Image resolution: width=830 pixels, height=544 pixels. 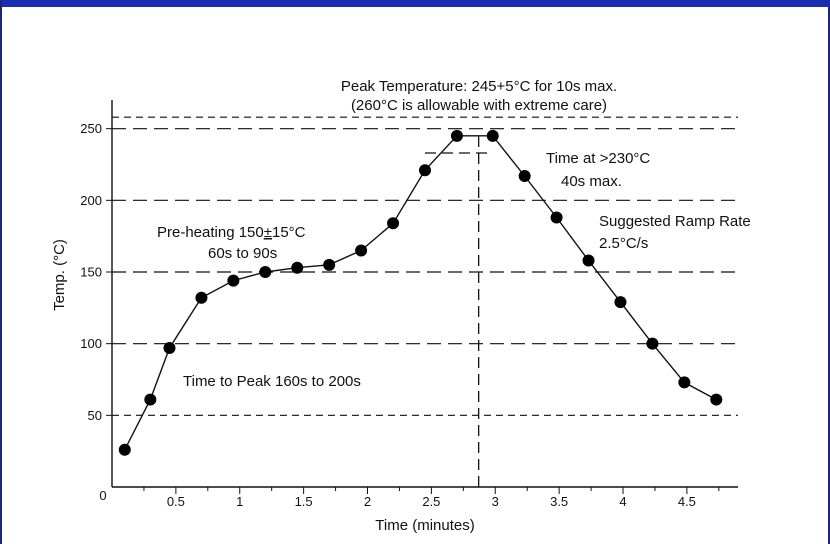 I want to click on x-origin-label: 0, so click(x=102, y=495).